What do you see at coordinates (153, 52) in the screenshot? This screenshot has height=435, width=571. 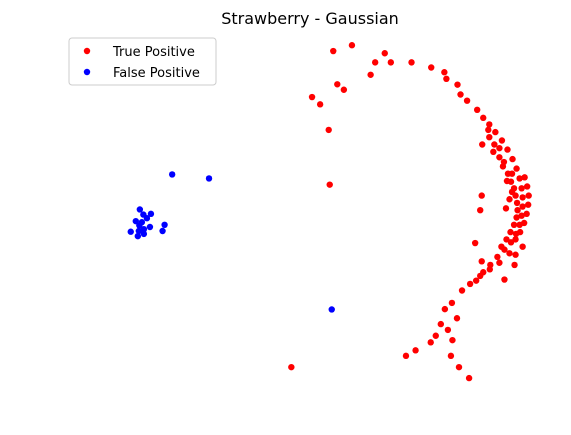 I see `legend-label-true-positive: True Positive` at bounding box center [153, 52].